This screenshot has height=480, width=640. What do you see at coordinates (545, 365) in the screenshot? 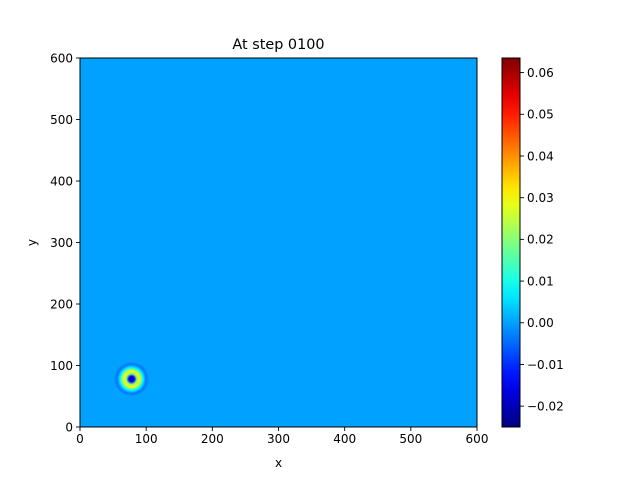
I see `colorbar-tick-label: −0.01` at bounding box center [545, 365].